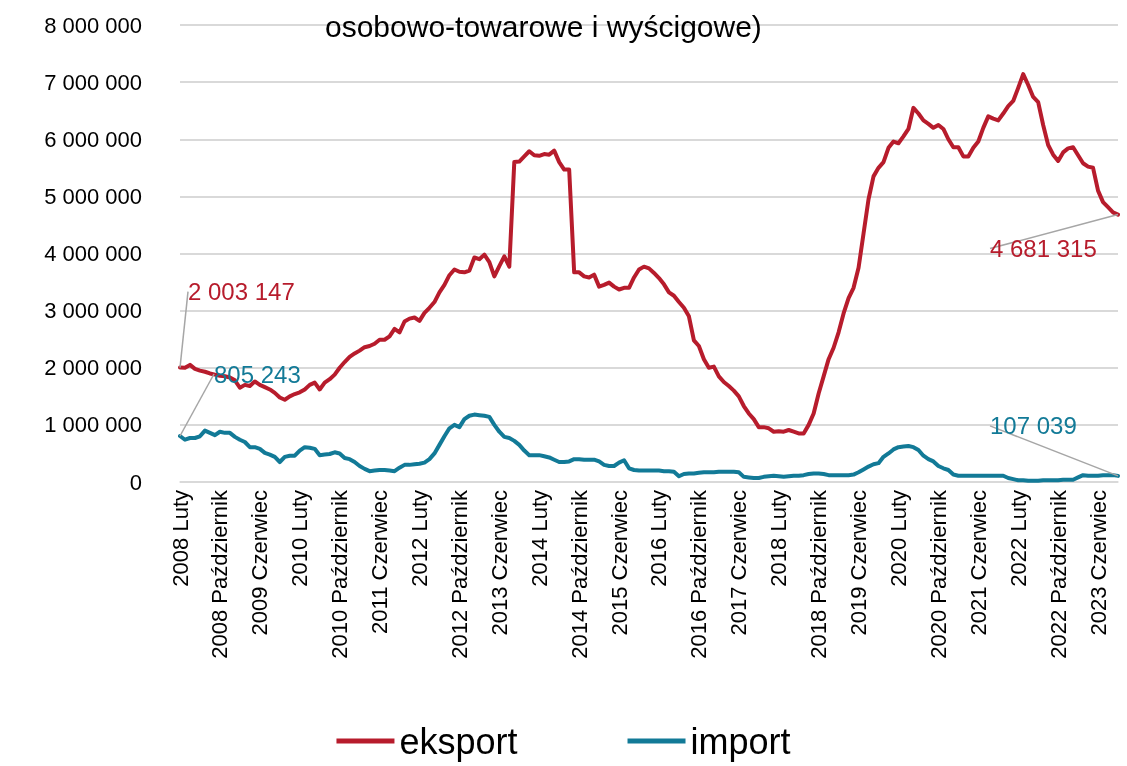 Image resolution: width=1127 pixels, height=766 pixels. Describe the element at coordinates (93, 425) in the screenshot. I see `y-tick-label: 1 000 000` at that location.